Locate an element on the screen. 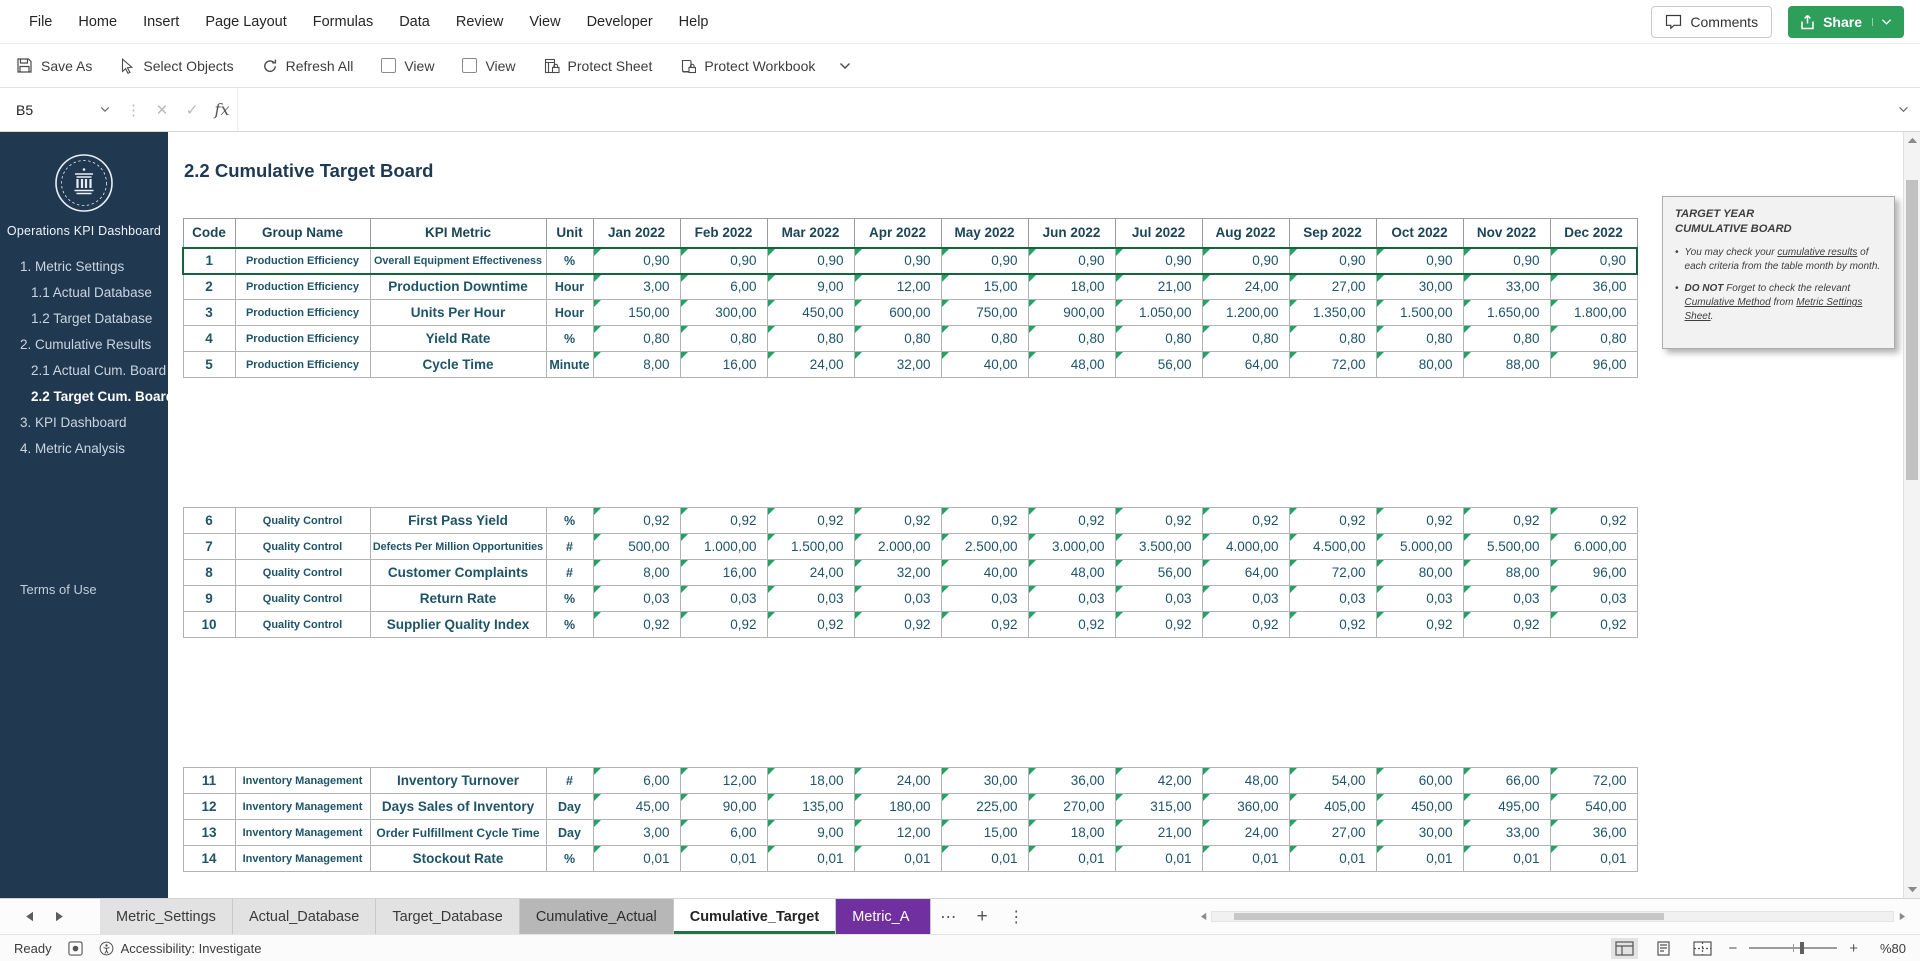 The width and height of the screenshot is (1920, 961). scroll-up-arrow-icon is located at coordinates (1912, 140).